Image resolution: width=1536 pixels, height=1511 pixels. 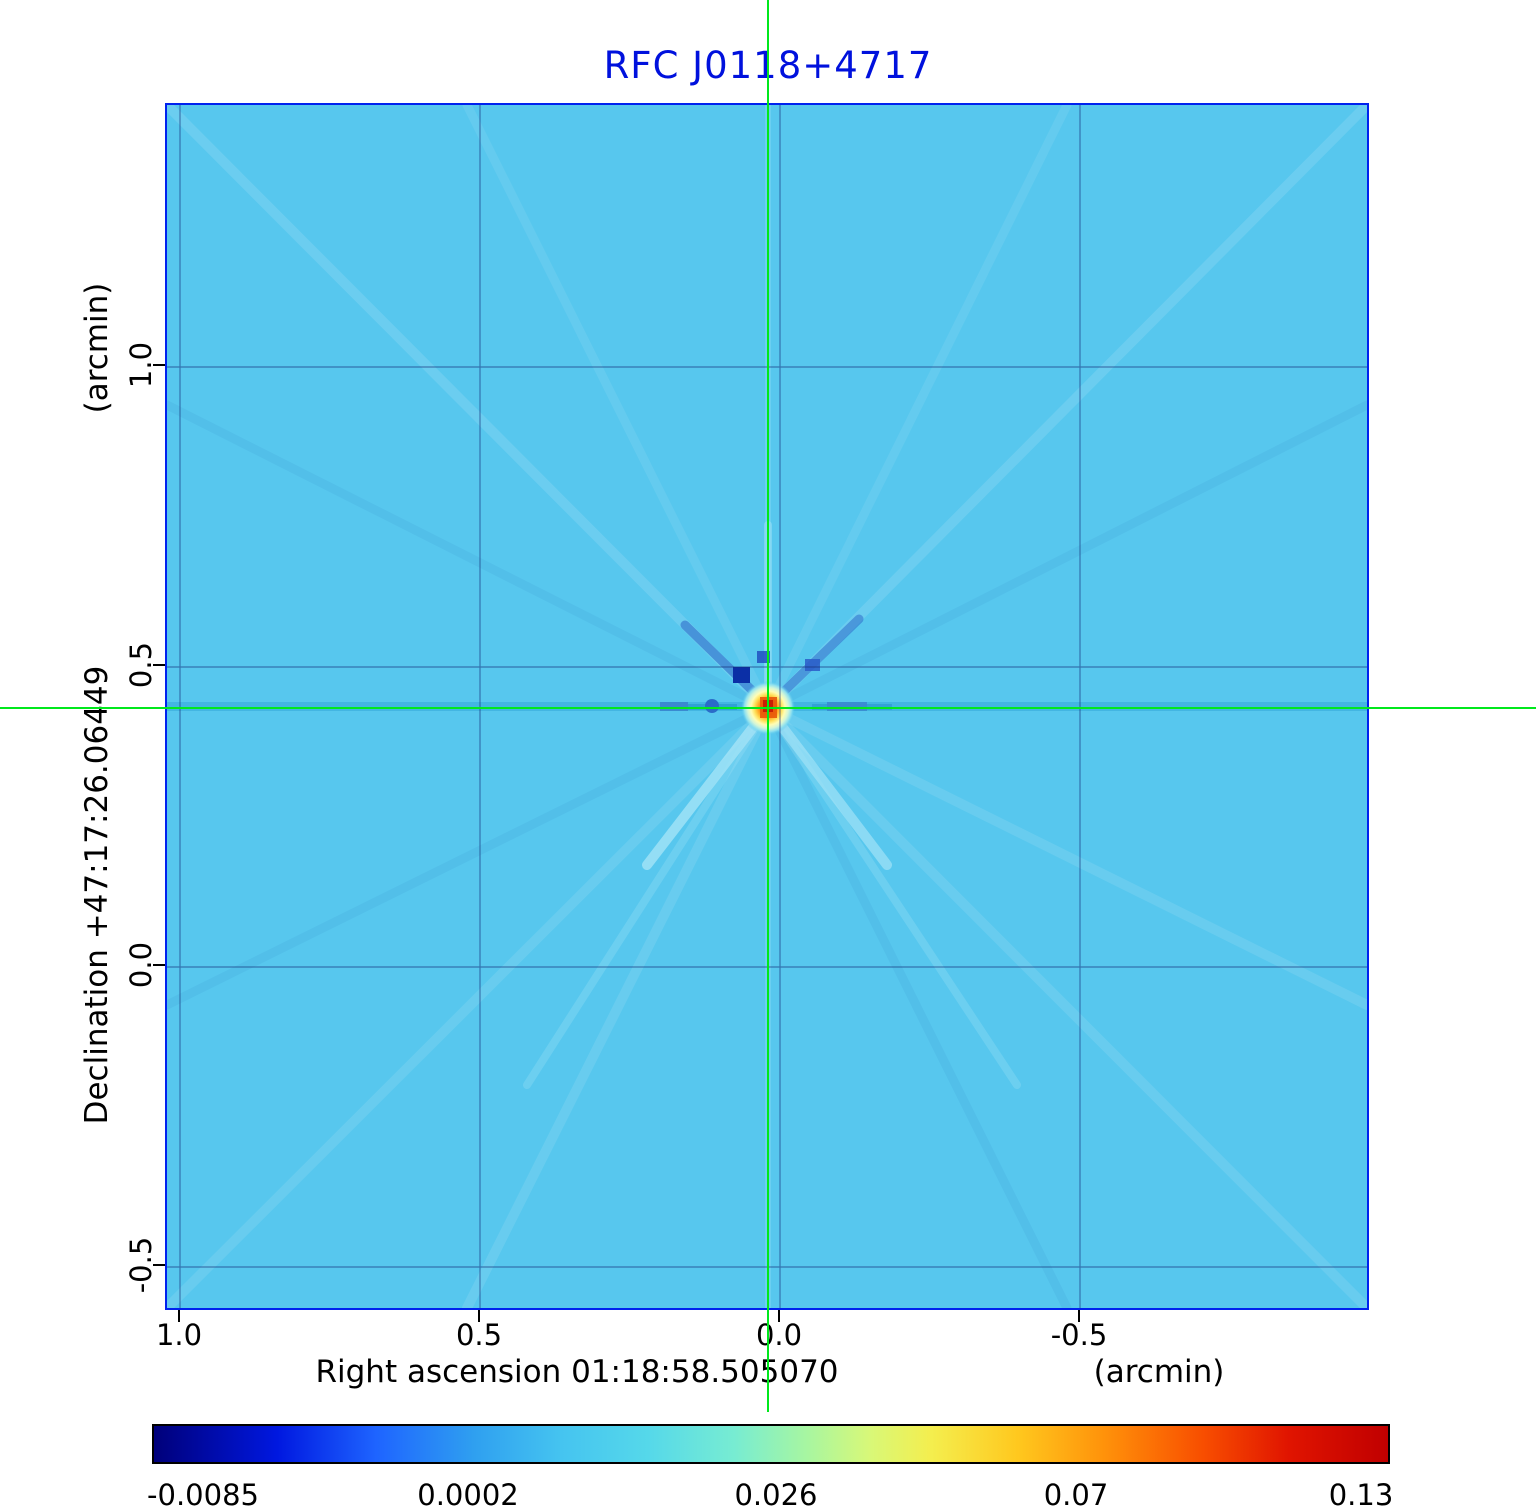 I want to click on colorbar-tick-label: -0.0085, so click(x=203, y=1494).